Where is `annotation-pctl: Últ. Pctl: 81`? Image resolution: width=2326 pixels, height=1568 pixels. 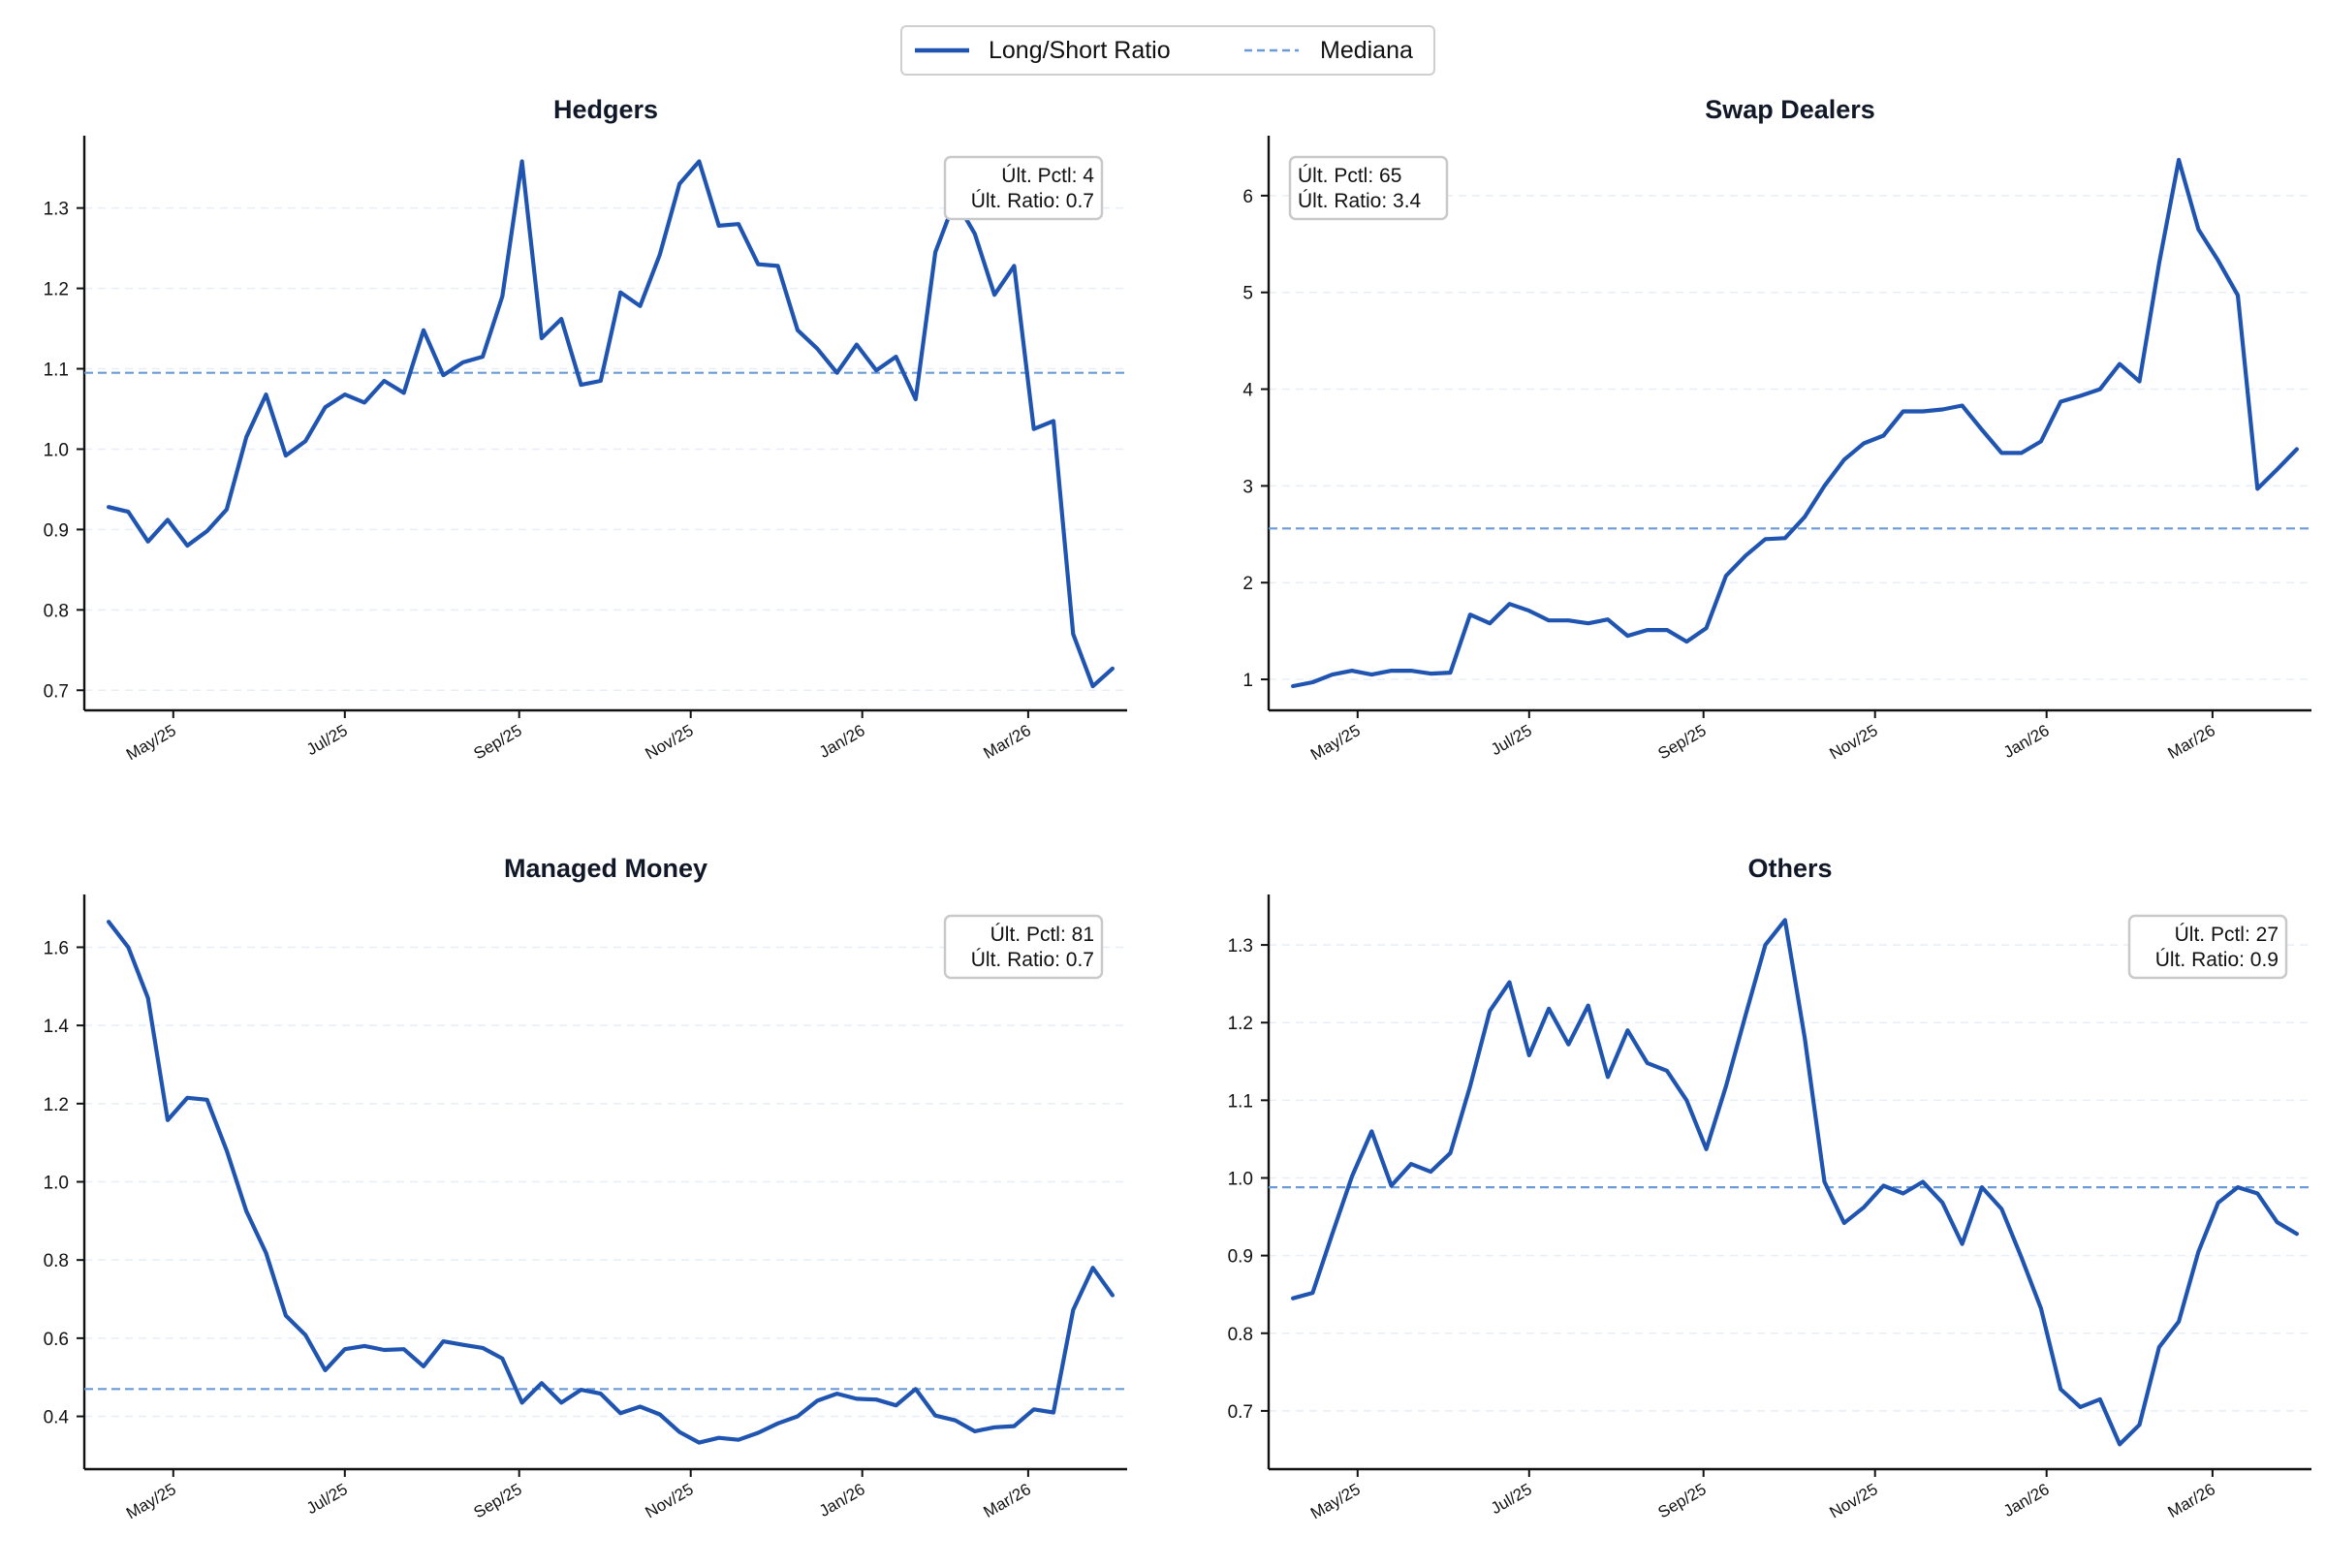
annotation-pctl: Últ. Pctl: 81 is located at coordinates (1042, 935).